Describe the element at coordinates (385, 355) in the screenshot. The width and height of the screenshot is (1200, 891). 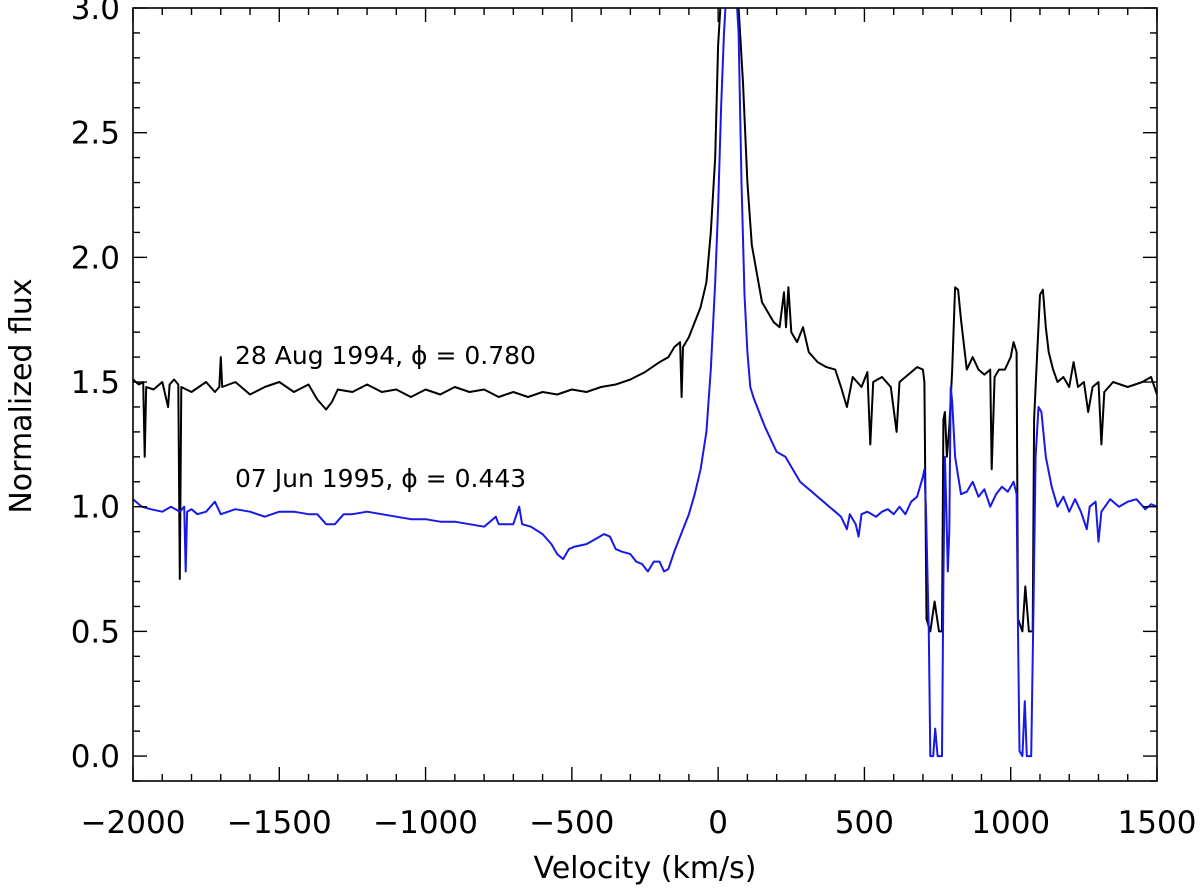
I see `annotation-1994: 28 Aug 1994, ϕ = 0.780` at that location.